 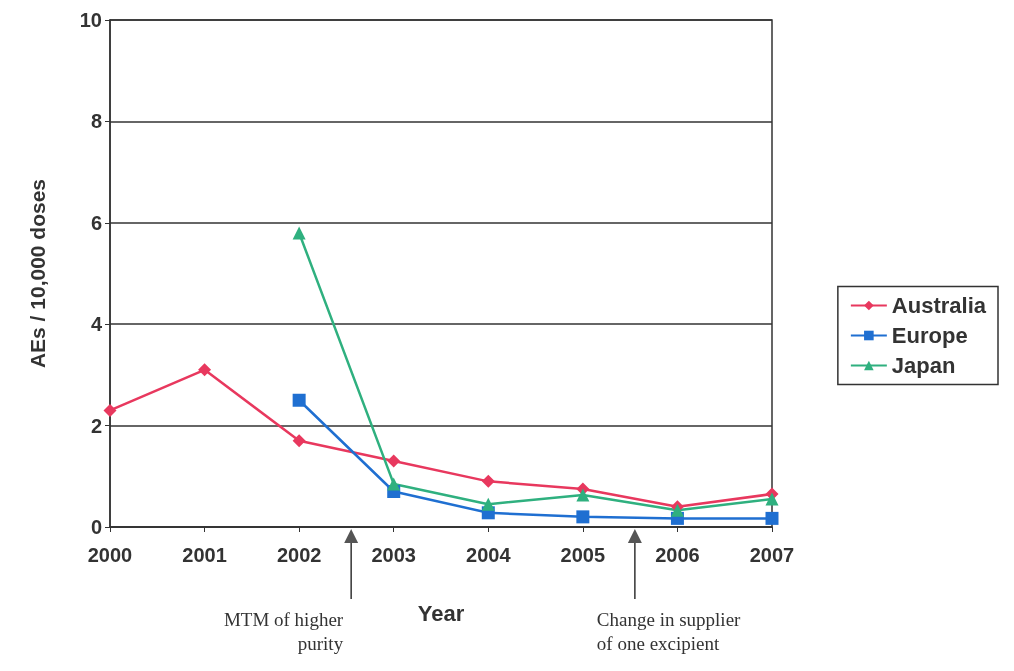 What do you see at coordinates (489, 555) in the screenshot?
I see `x-tick-label: 2004` at bounding box center [489, 555].